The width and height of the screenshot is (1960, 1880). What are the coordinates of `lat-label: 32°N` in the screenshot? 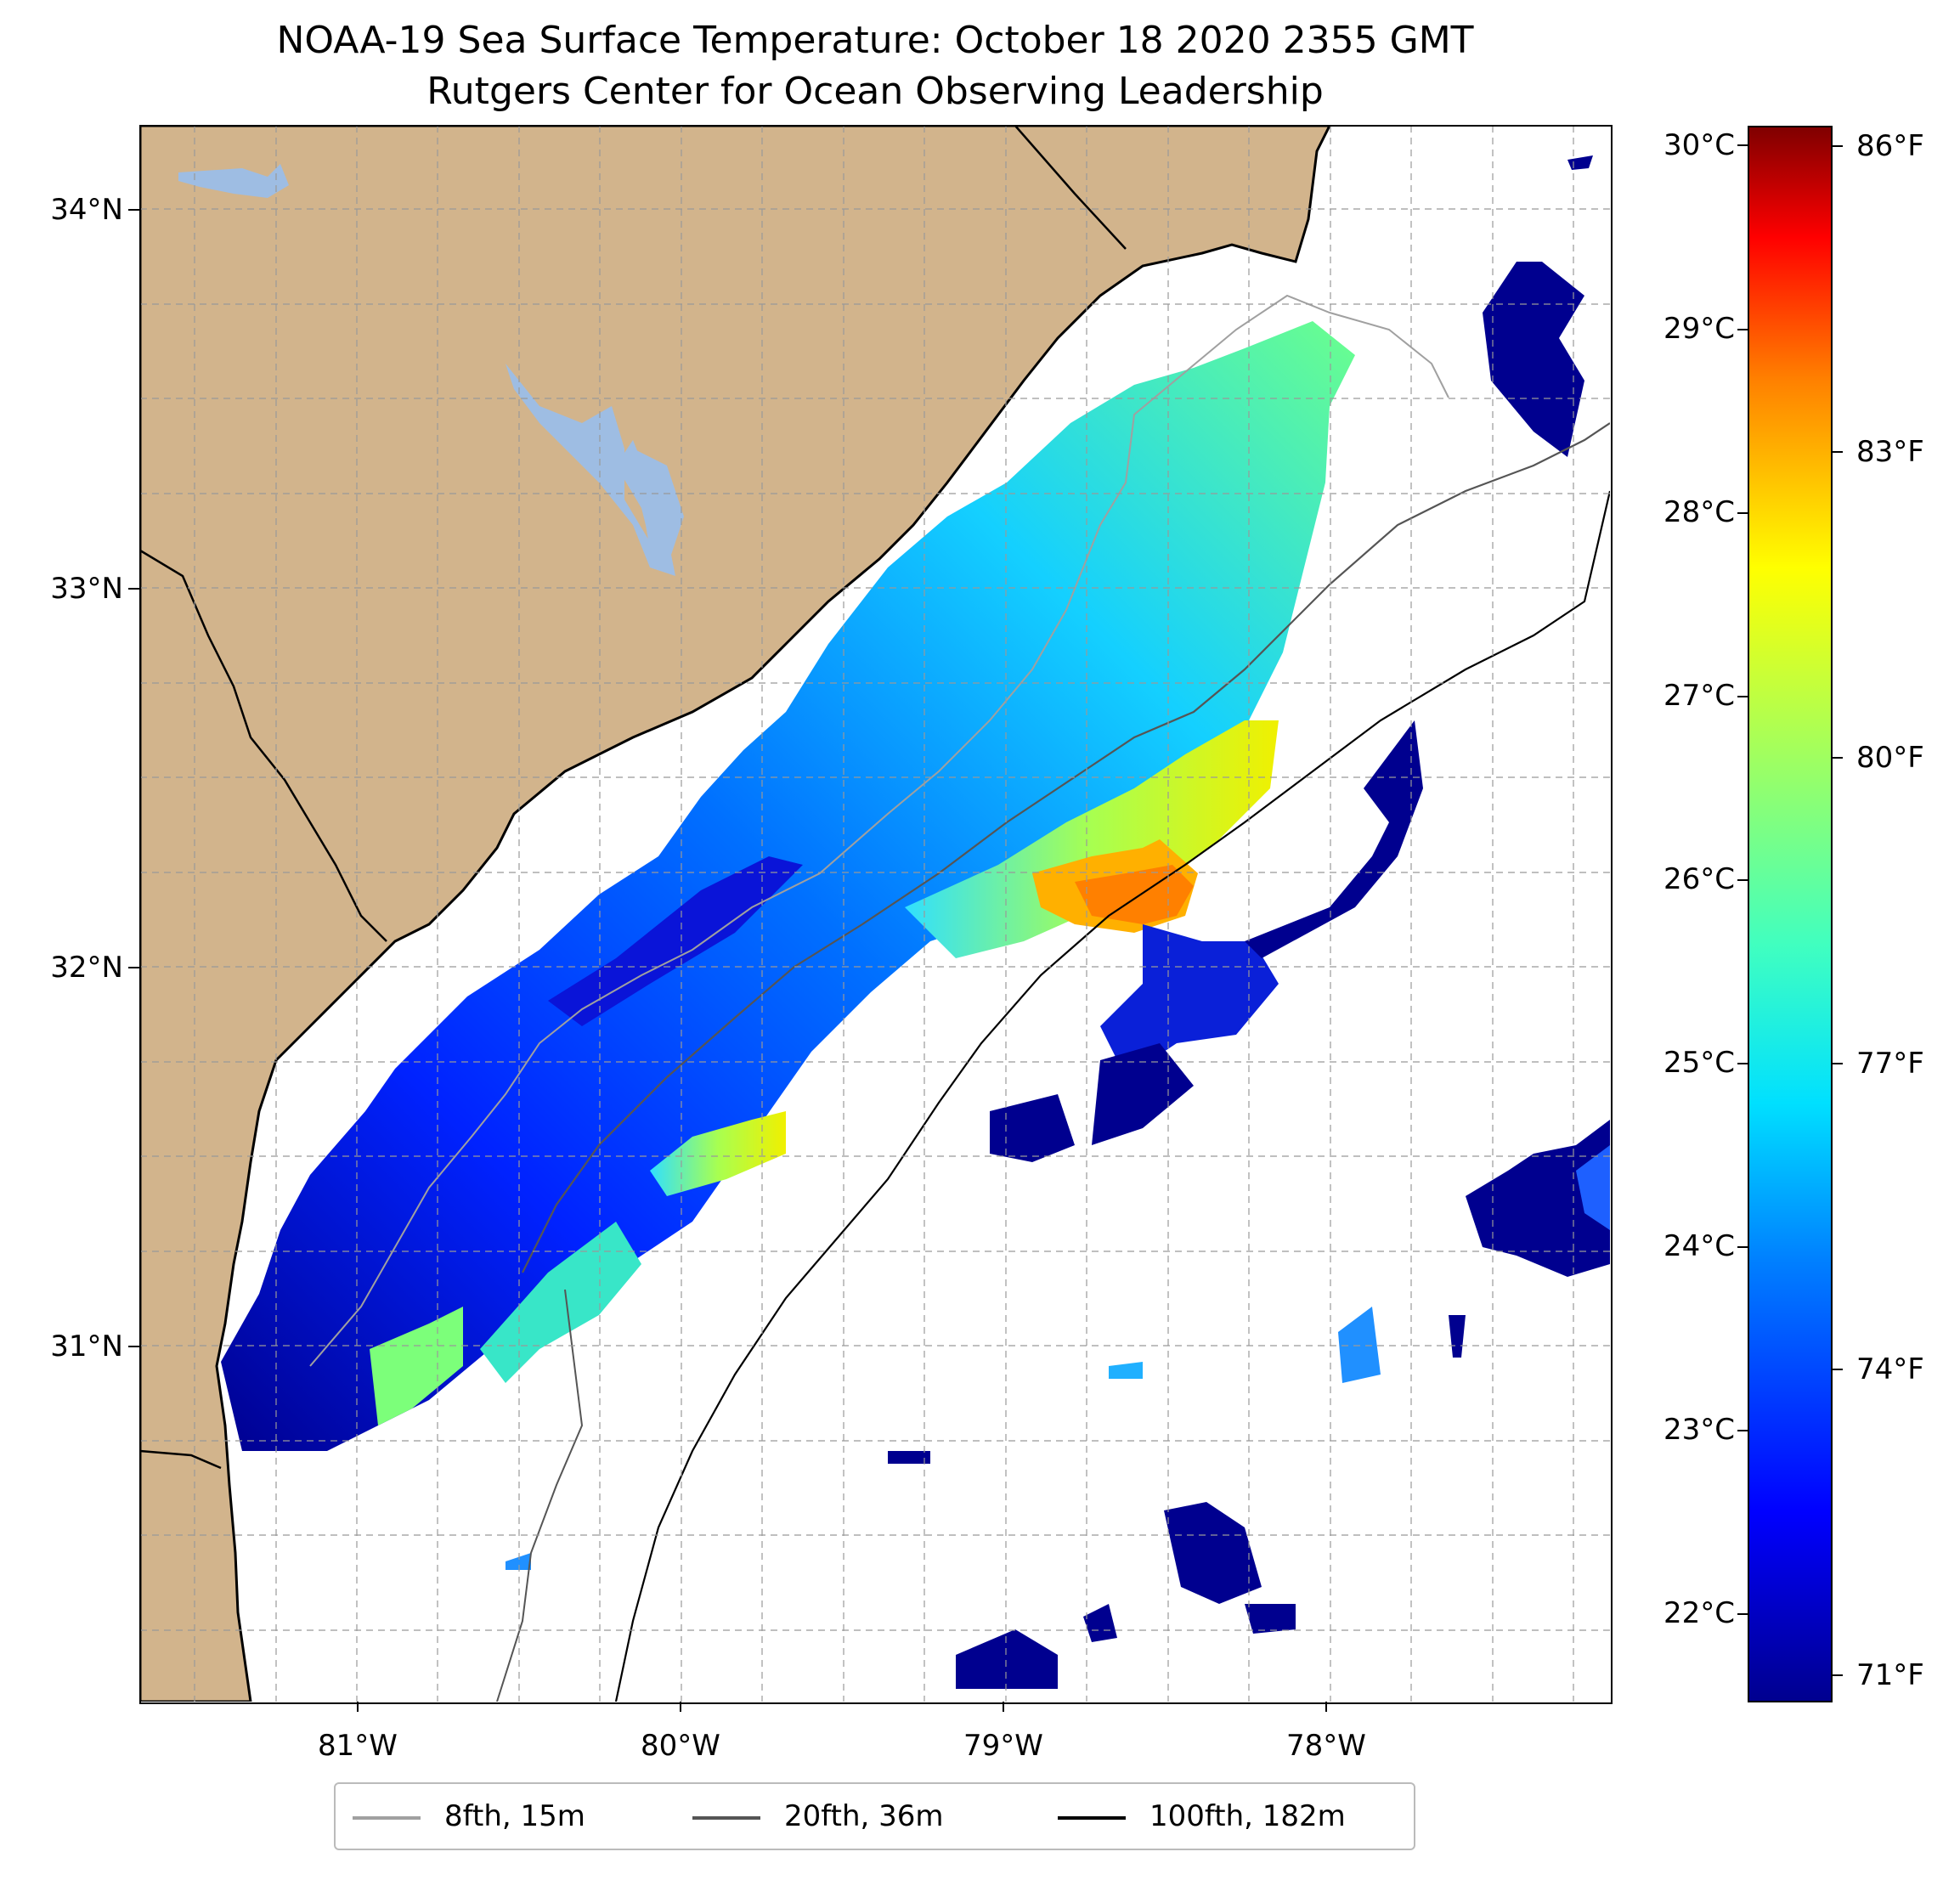 It's located at (87, 968).